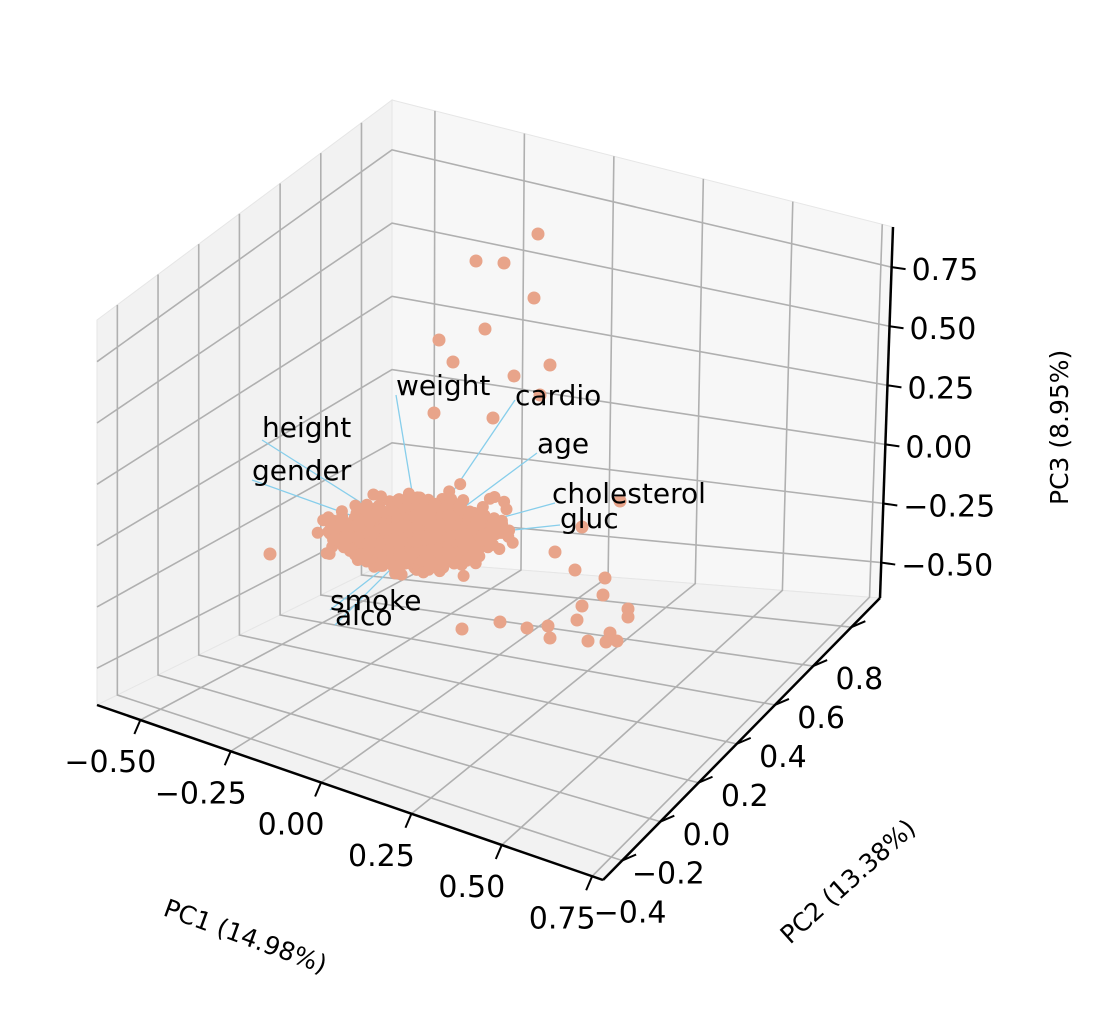 The image size is (1105, 1023). What do you see at coordinates (443, 385) in the screenshot?
I see `loading-label-weight: weight` at bounding box center [443, 385].